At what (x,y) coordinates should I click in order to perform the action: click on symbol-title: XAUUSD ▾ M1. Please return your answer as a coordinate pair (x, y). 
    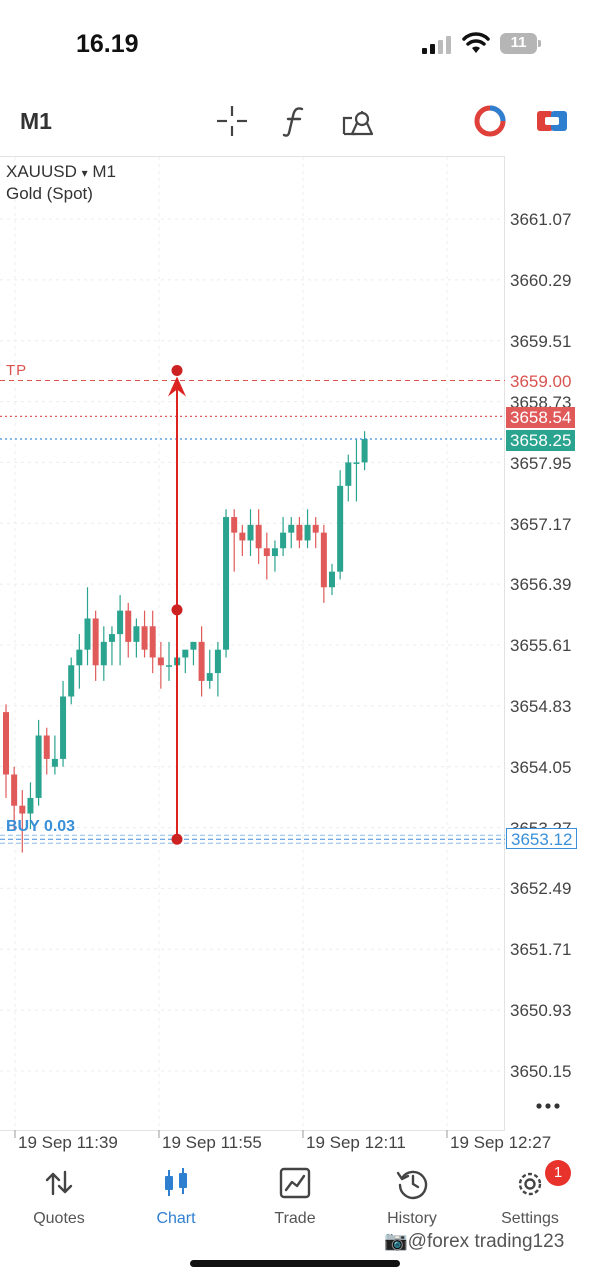
    Looking at the image, I should click on (61, 172).